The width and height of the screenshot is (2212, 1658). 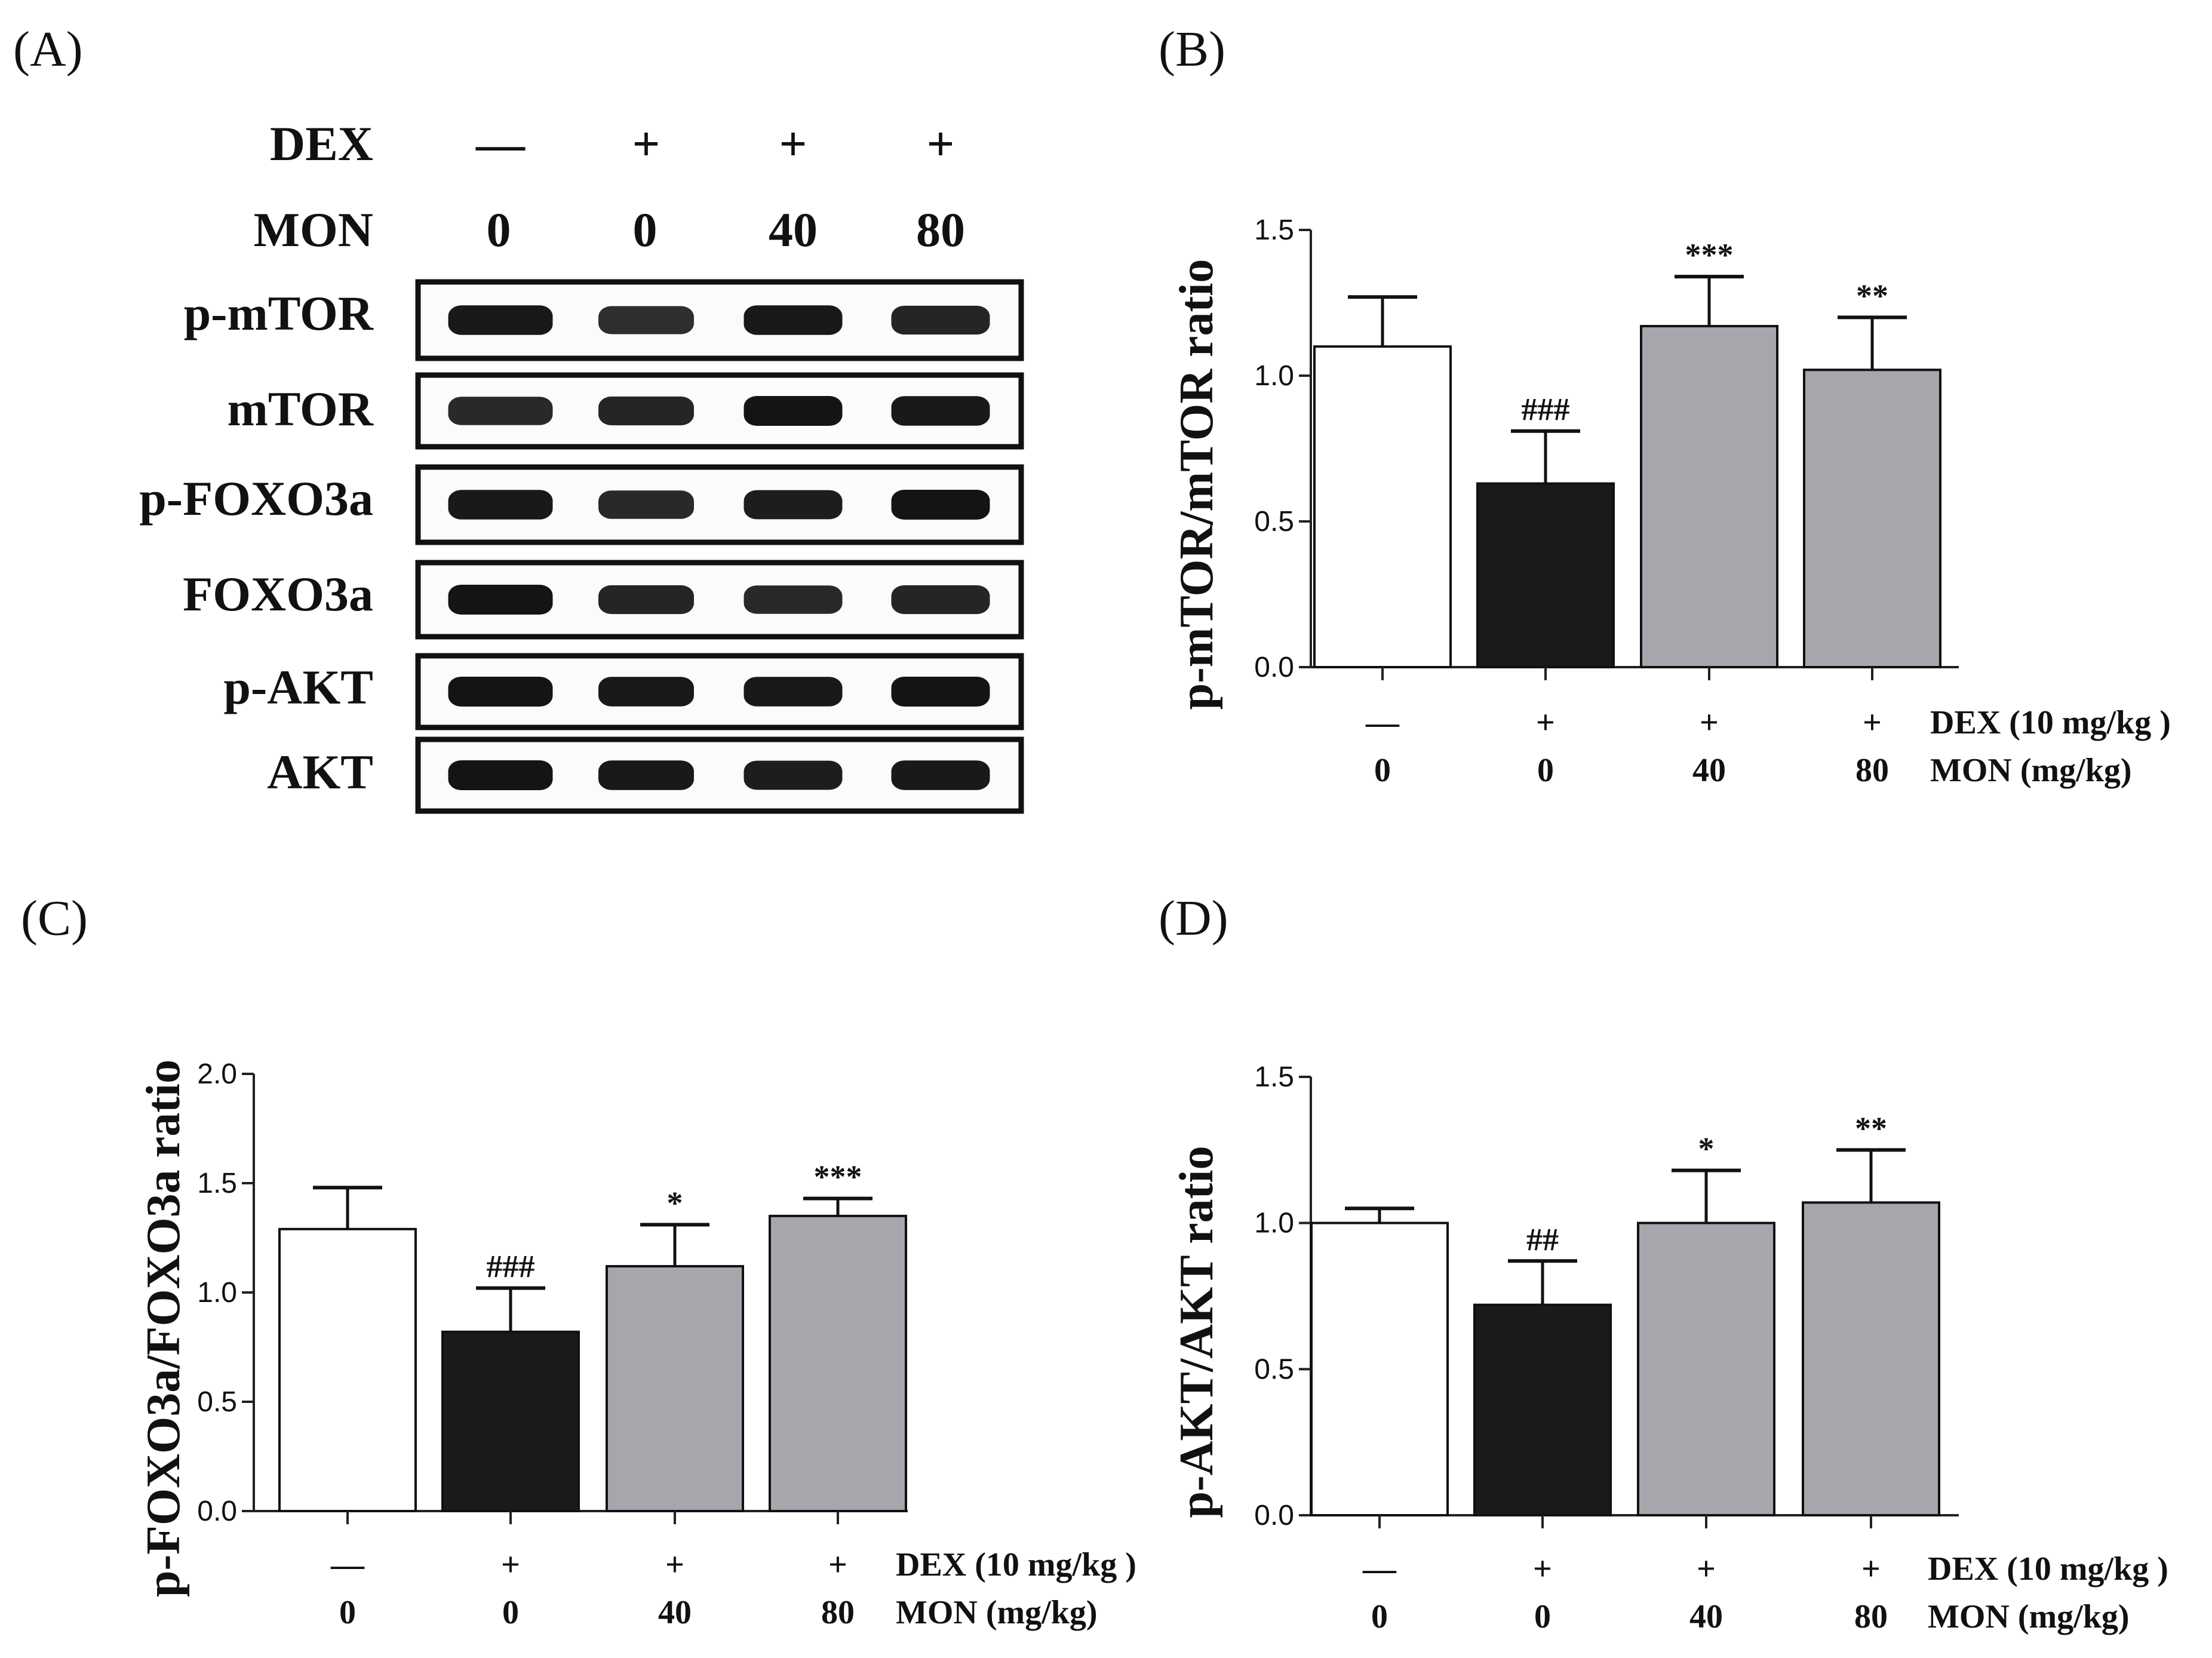 I want to click on mon-dose: 40, so click(x=675, y=1612).